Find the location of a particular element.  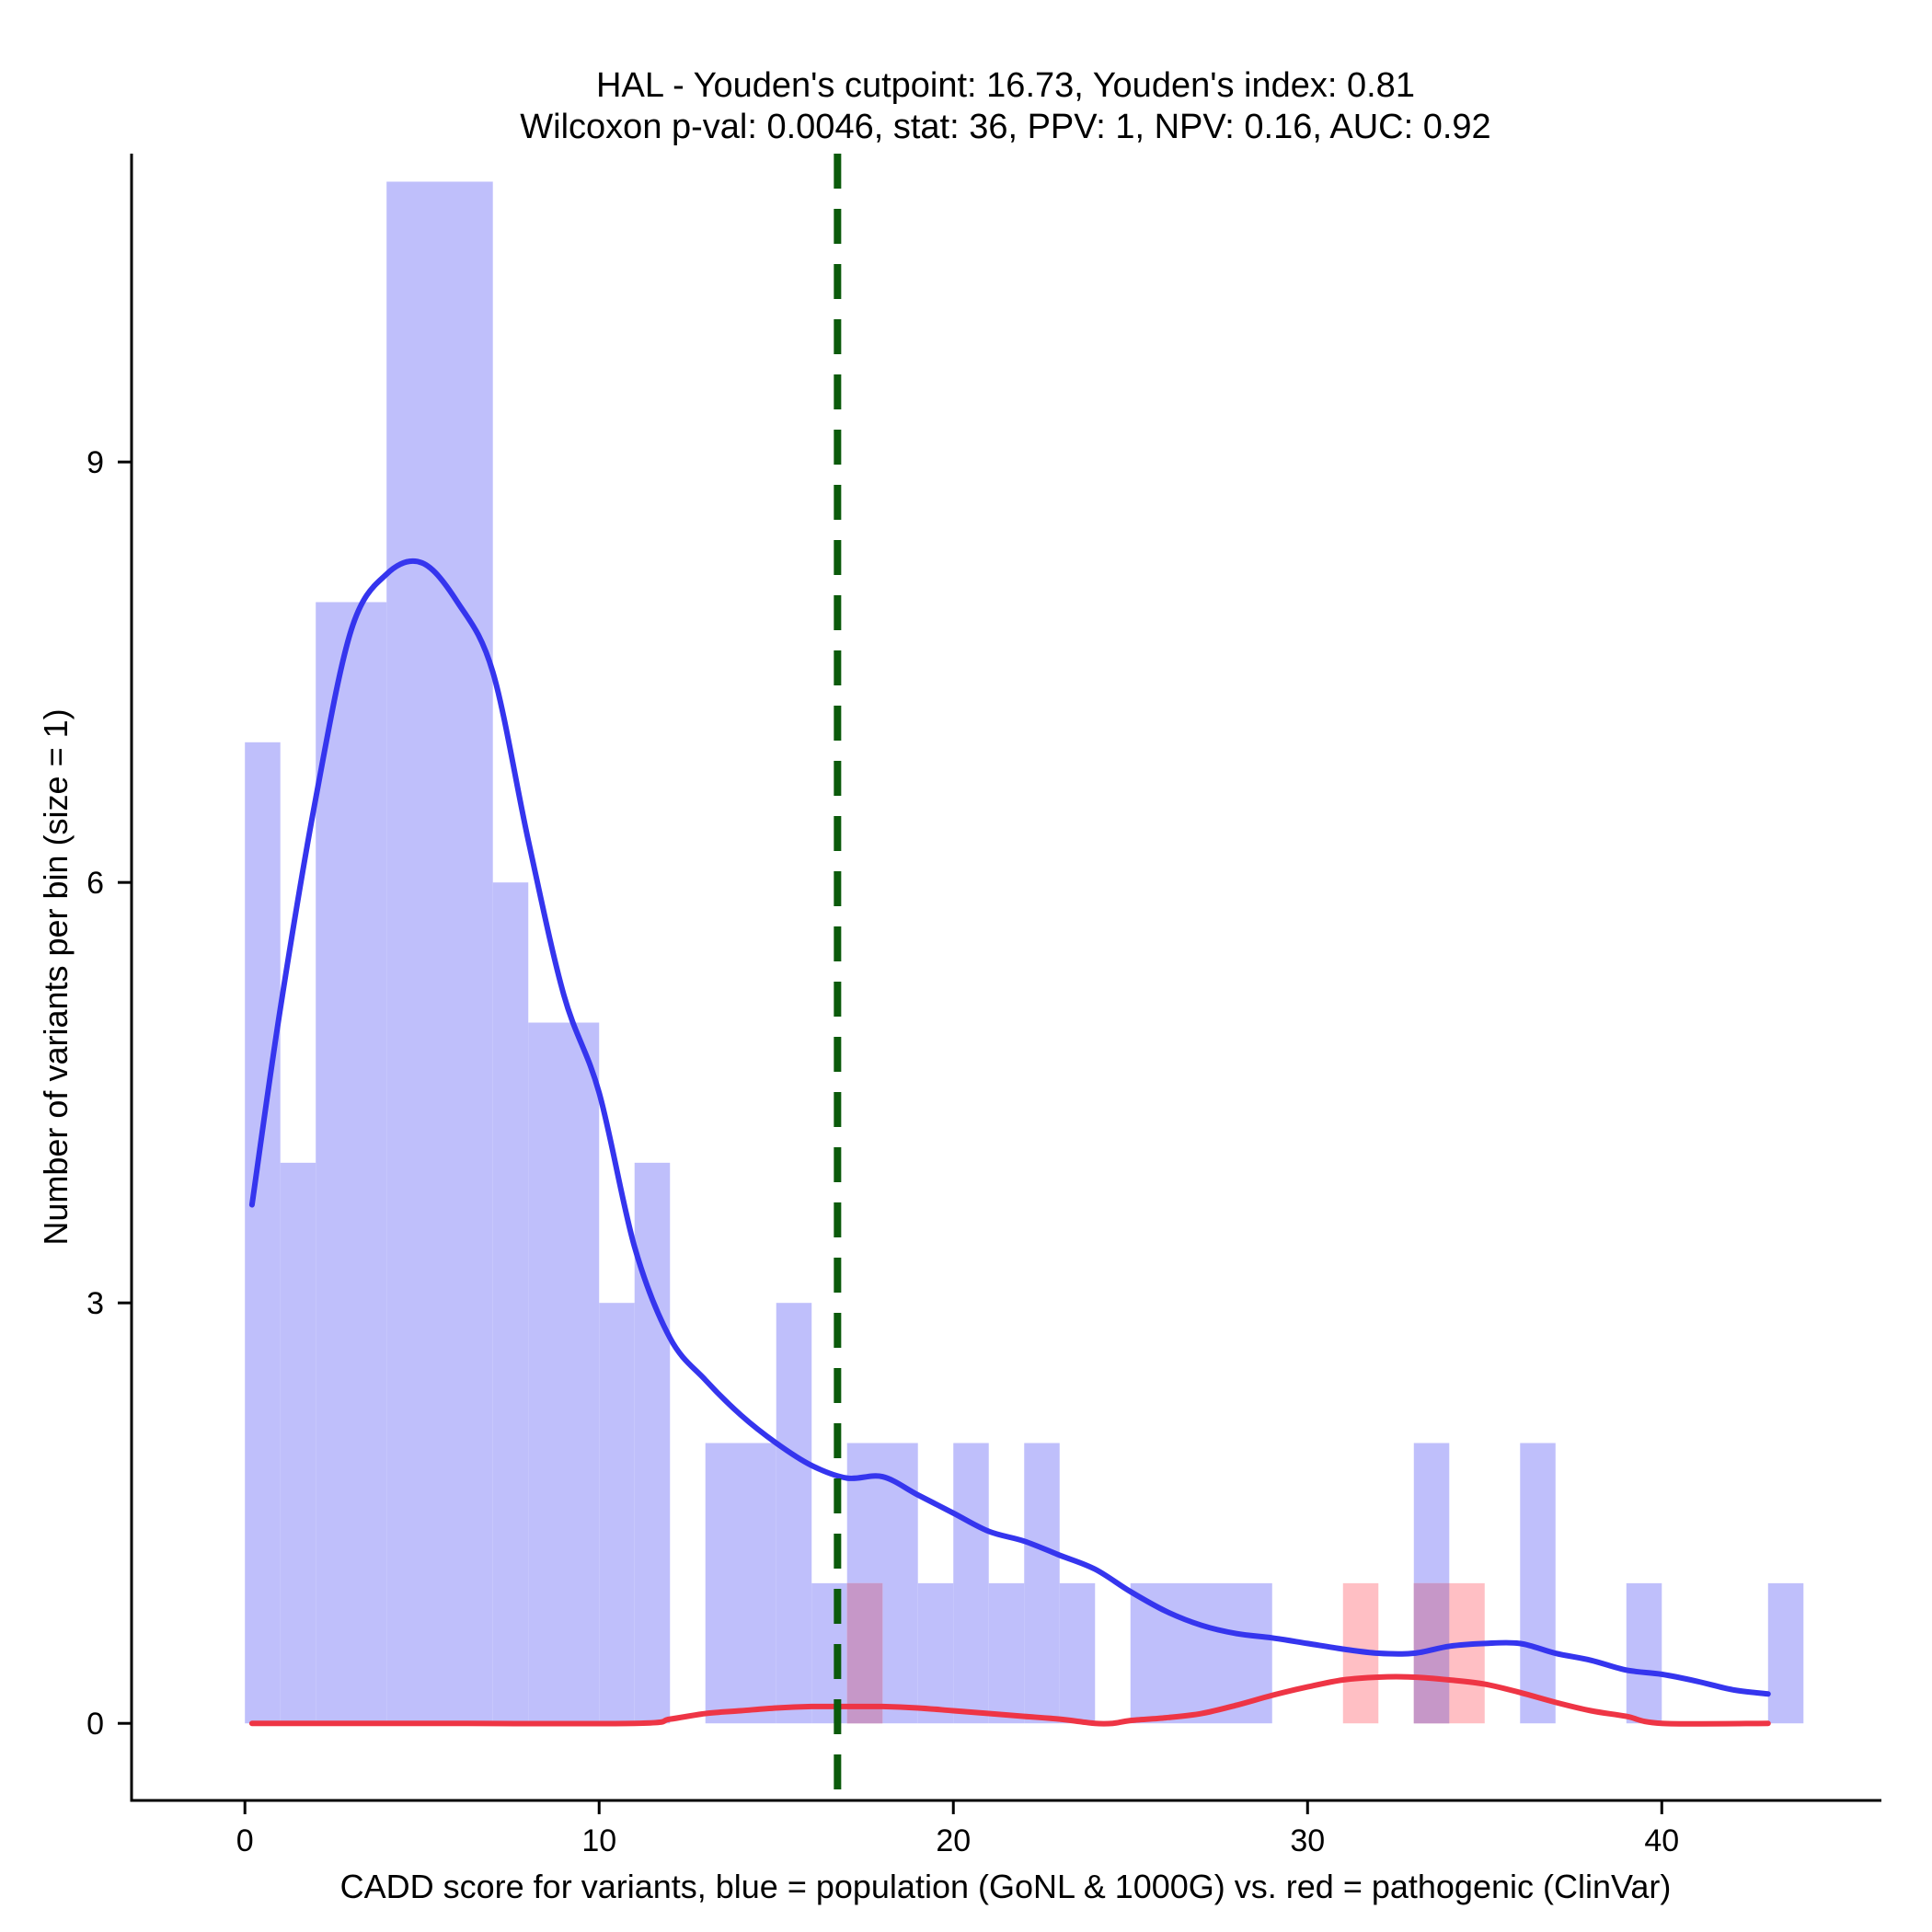

x-tick-label: 30 is located at coordinates (1307, 1840).